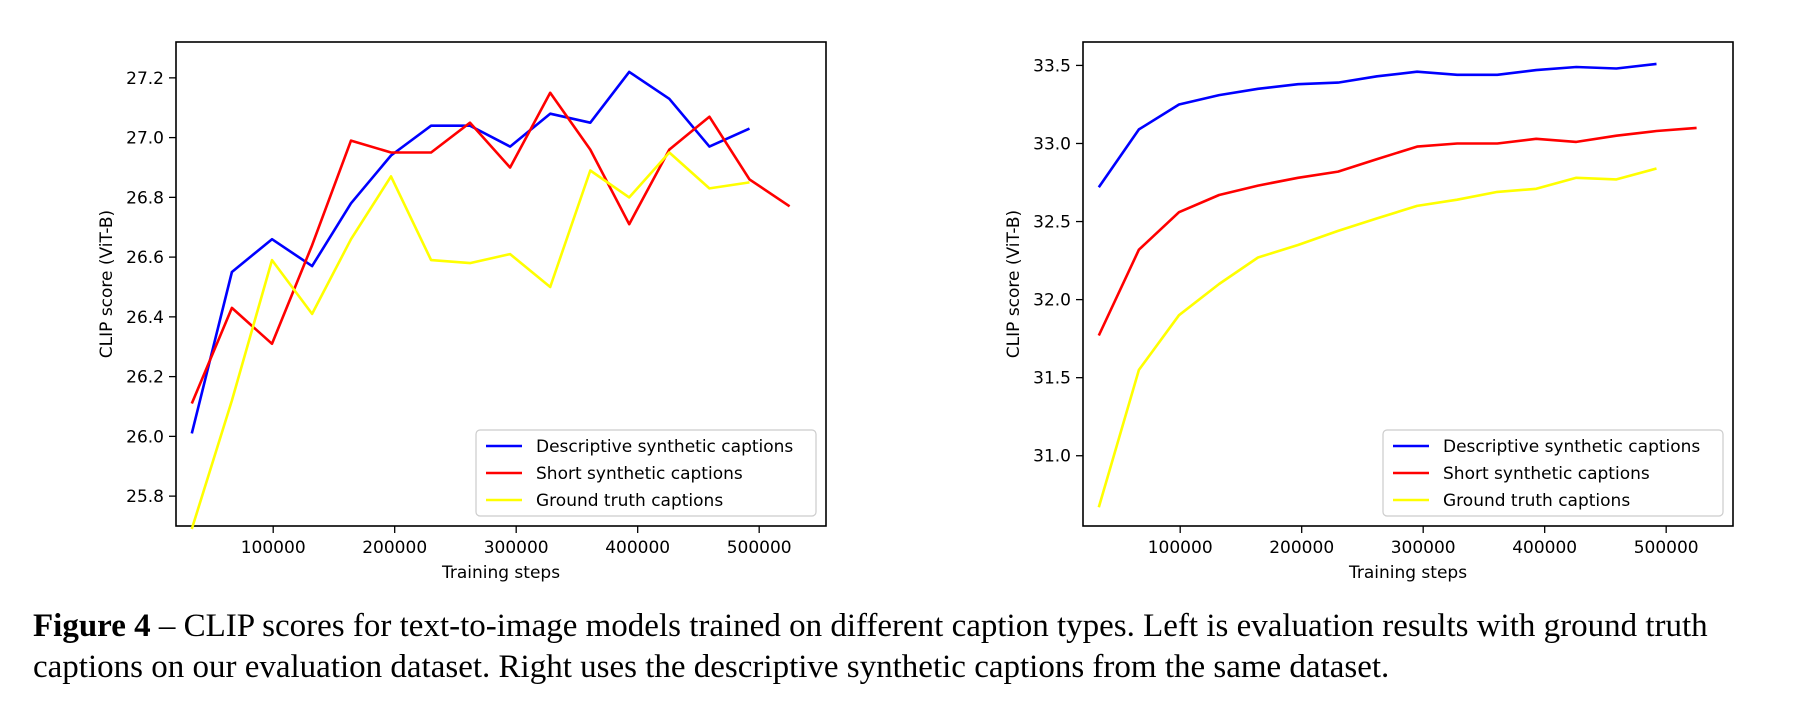 This screenshot has width=1814, height=706. Describe the element at coordinates (1014, 284) in the screenshot. I see `chart2-y-axis-label: CLIP score (ViT-B)` at that location.